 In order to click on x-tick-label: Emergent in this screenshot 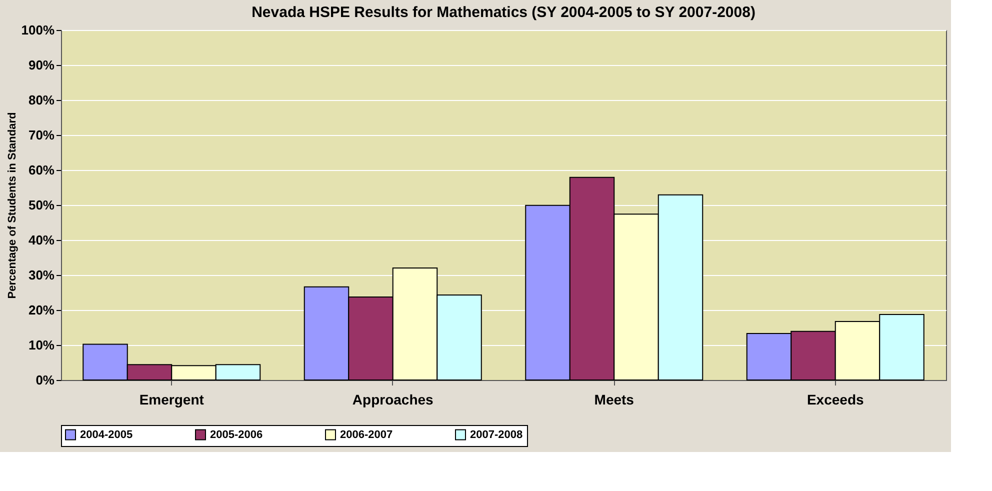, I will do `click(171, 400)`.